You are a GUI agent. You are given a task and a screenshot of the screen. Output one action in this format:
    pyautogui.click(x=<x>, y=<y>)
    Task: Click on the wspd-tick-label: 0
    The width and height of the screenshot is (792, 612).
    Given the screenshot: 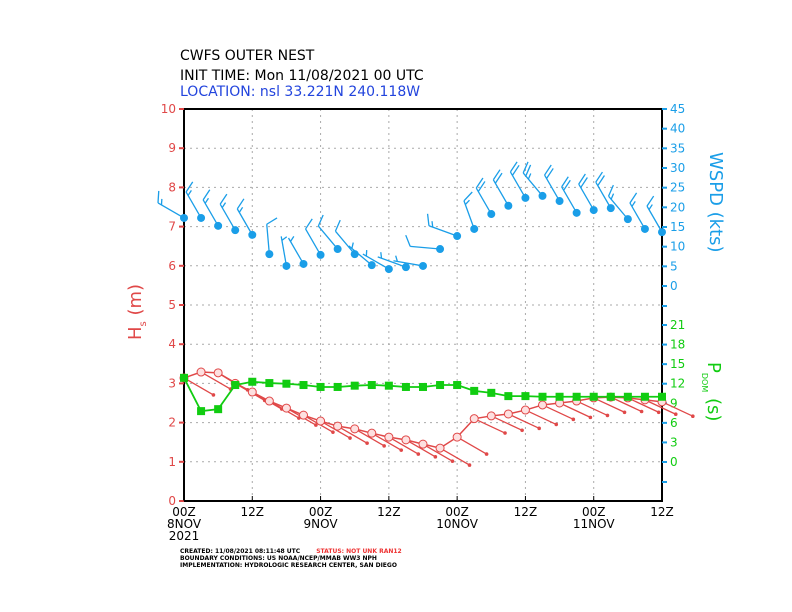 What is the action you would take?
    pyautogui.click(x=674, y=286)
    